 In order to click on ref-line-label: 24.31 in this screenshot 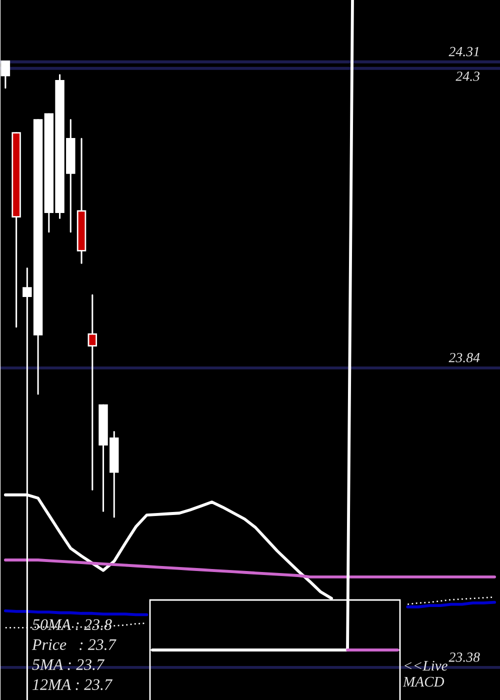, I will do `click(463, 51)`.